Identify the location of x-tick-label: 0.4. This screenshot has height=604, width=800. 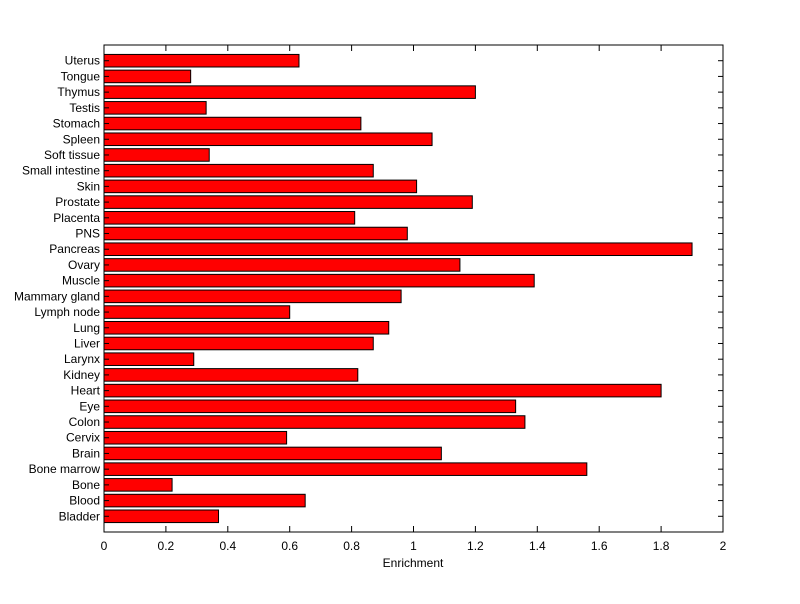
(227, 546).